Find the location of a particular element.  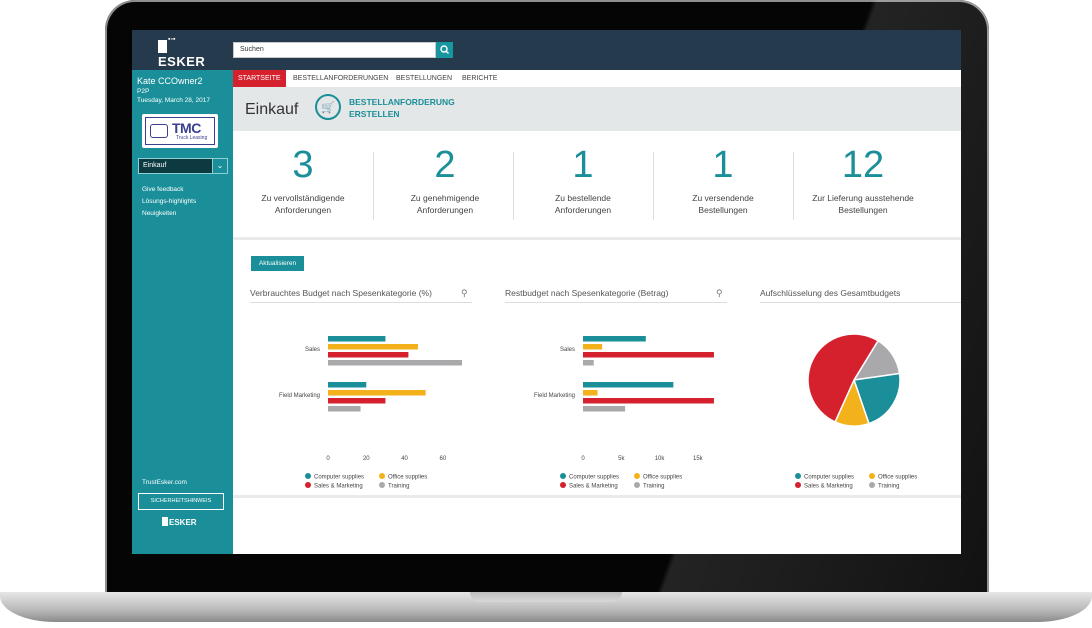

chevron-down-icon: ⌄ is located at coordinates (220, 166).